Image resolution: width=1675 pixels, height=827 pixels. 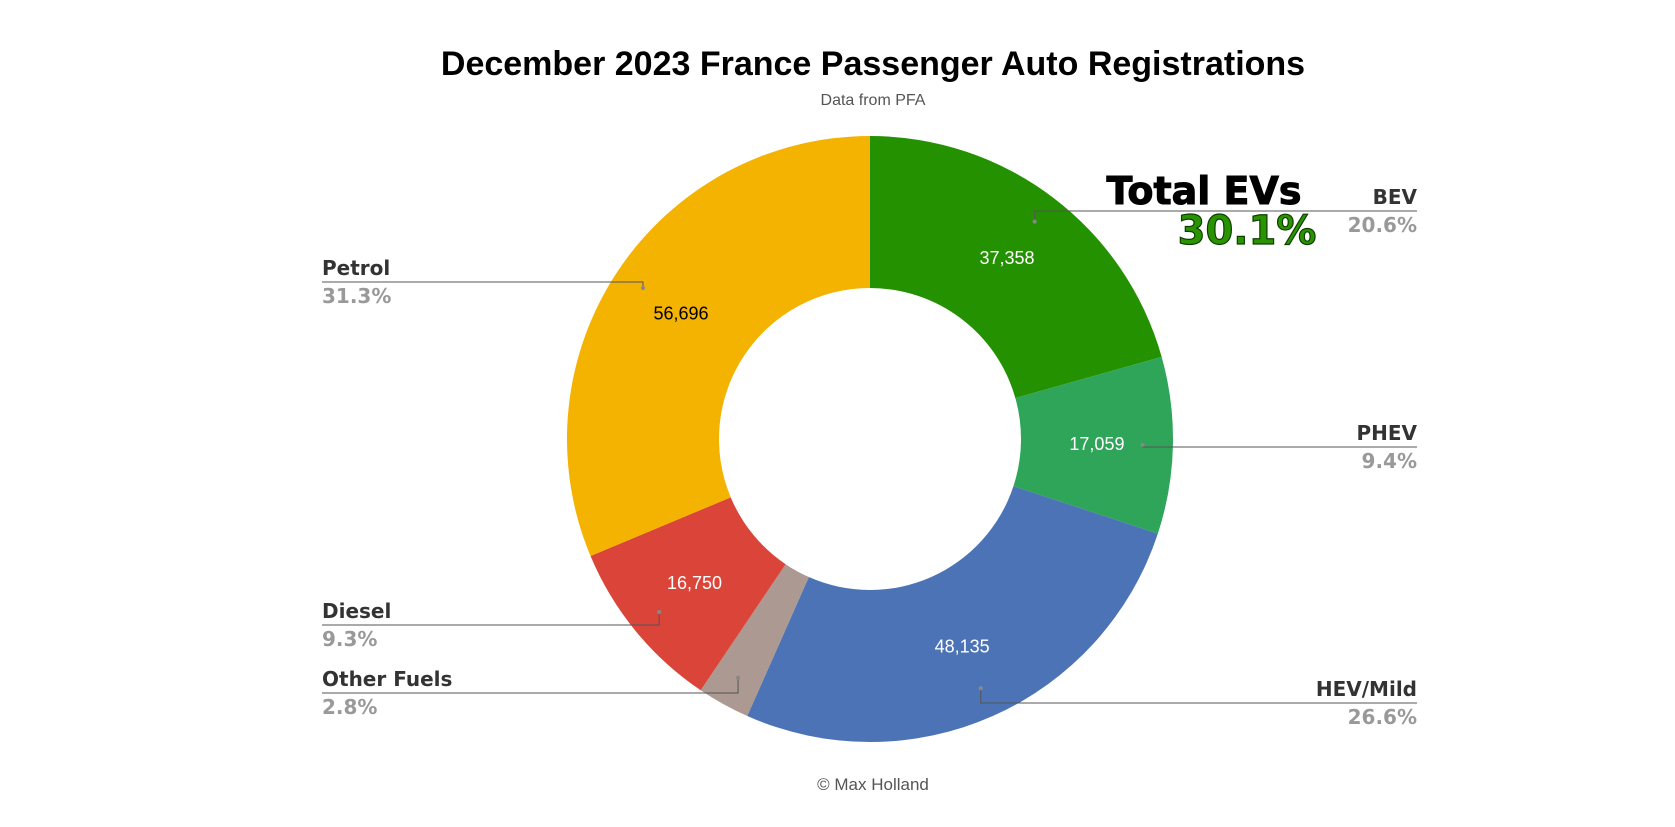 I want to click on slice-value-phev: 17,059, so click(x=1096, y=444).